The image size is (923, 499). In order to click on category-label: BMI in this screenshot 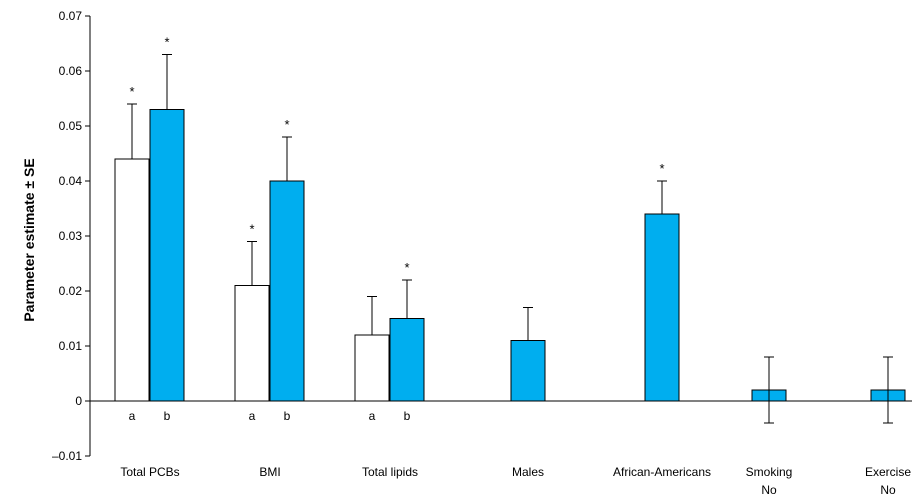, I will do `click(269, 472)`.